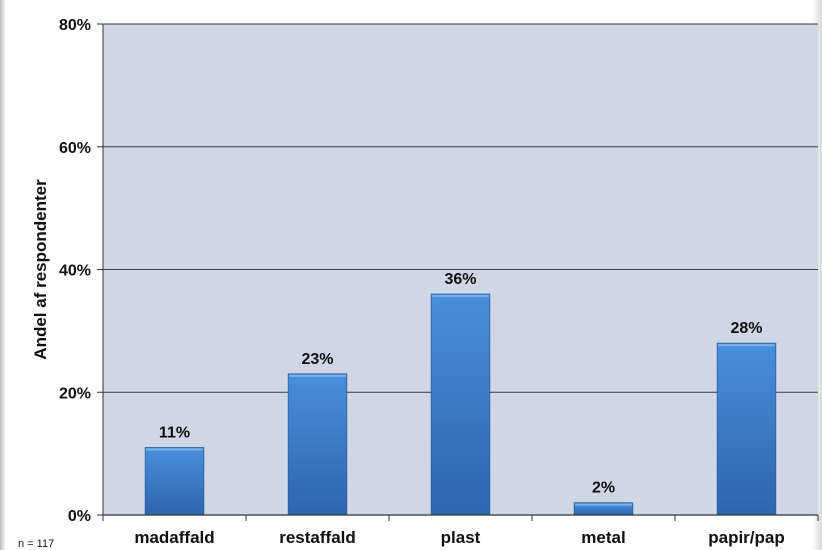  I want to click on x-category-label: restaffald, so click(317, 537).